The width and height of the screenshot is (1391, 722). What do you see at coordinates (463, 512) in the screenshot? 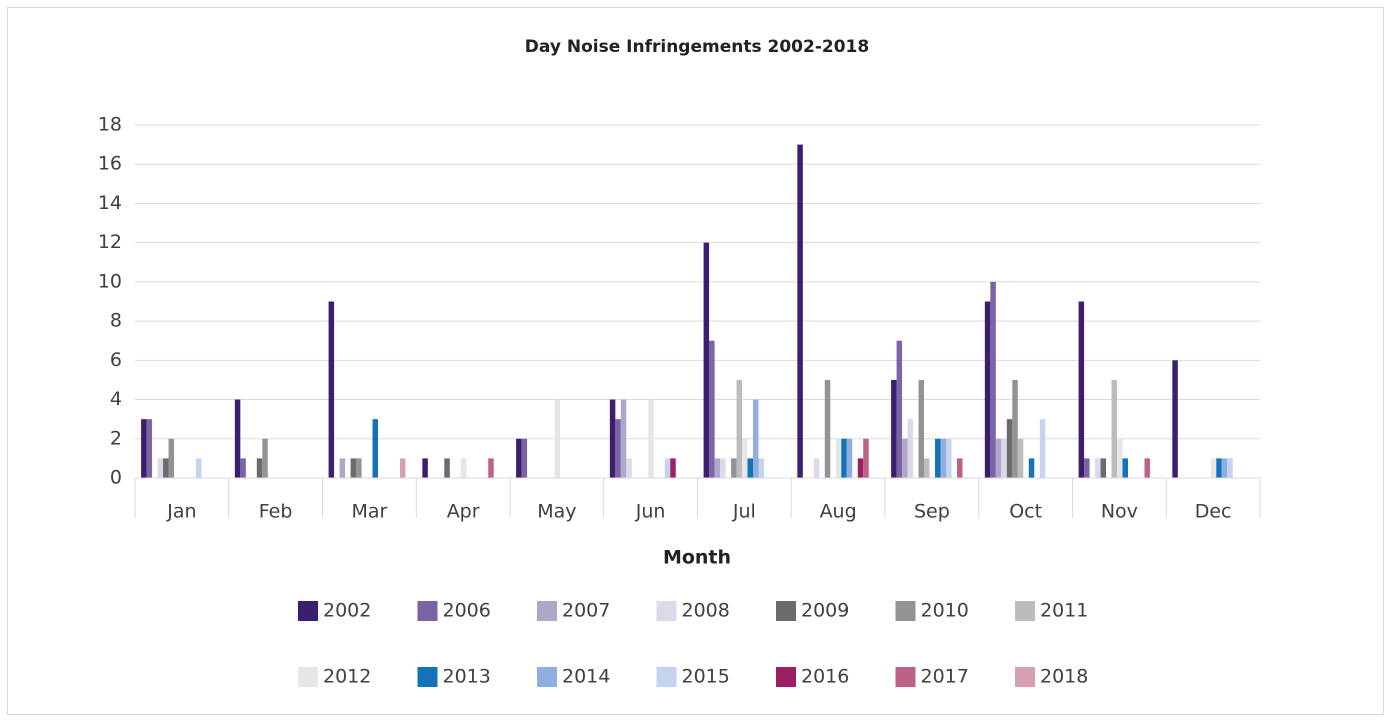
I see `x-tick-label: Apr` at bounding box center [463, 512].